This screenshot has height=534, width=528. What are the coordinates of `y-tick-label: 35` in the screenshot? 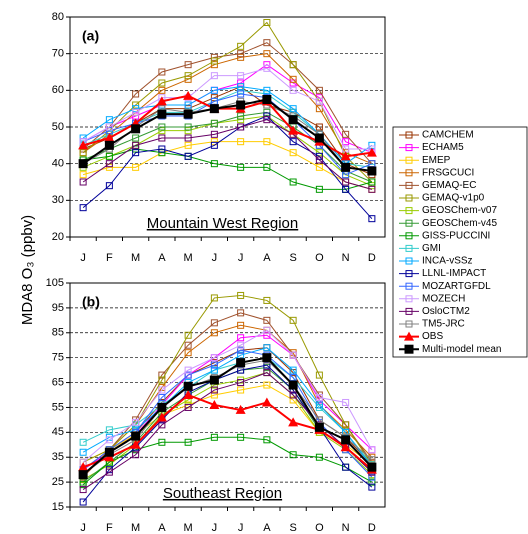 It's located at (58, 457).